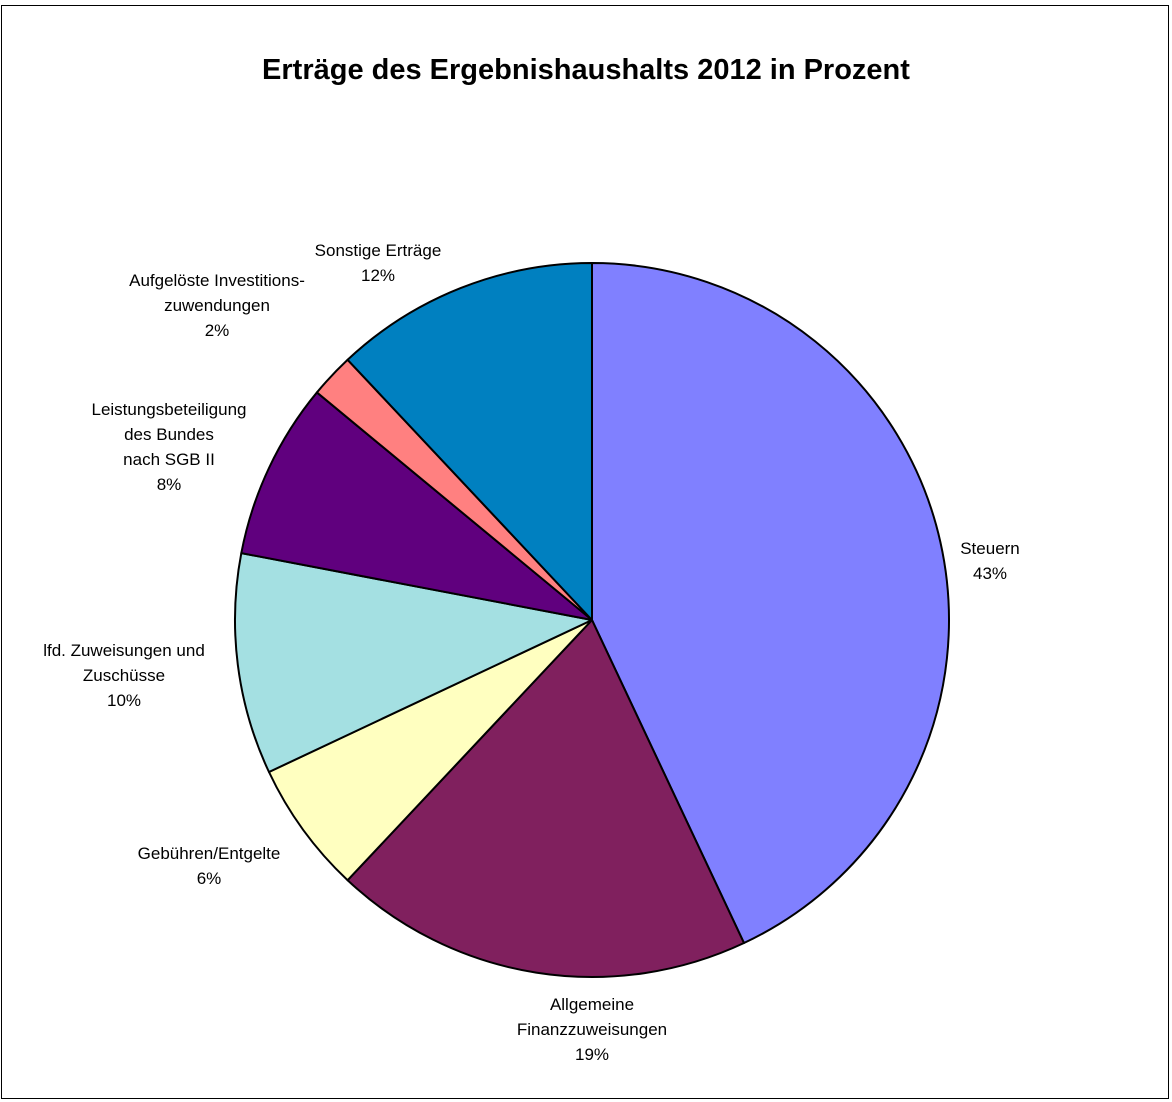  I want to click on slice-label-3: Gebühren/Entgelte 6%, so click(209, 866).